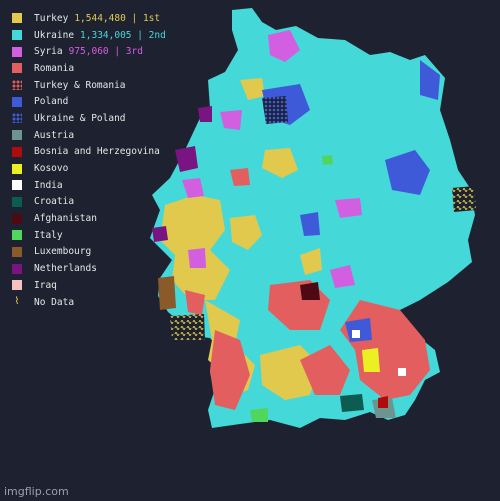  What do you see at coordinates (54, 35) in the screenshot?
I see `legend-label: Ukraine` at bounding box center [54, 35].